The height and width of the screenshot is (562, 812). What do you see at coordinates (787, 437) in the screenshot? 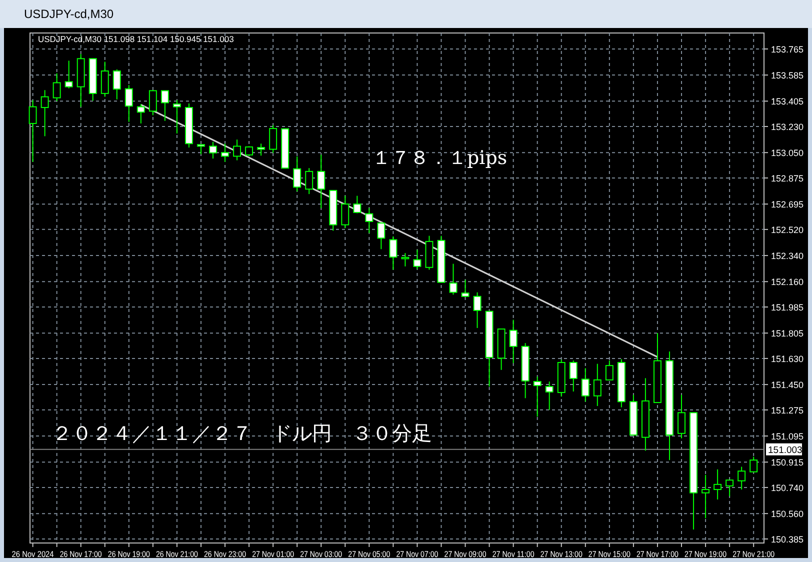
I see `y-tick-label: 151.095` at bounding box center [787, 437].